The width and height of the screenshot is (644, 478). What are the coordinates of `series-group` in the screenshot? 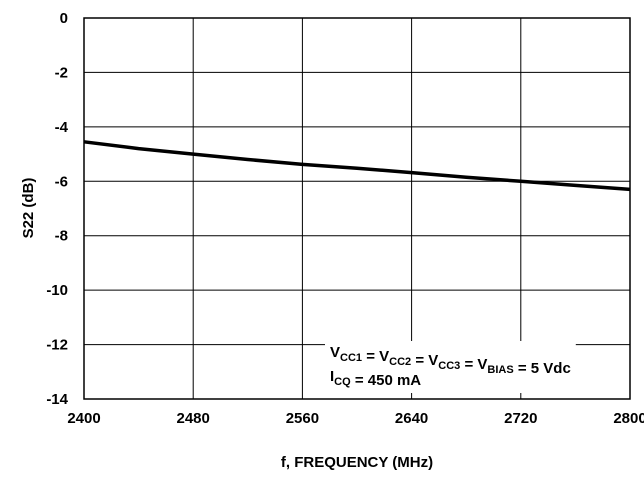 It's located at (357, 166).